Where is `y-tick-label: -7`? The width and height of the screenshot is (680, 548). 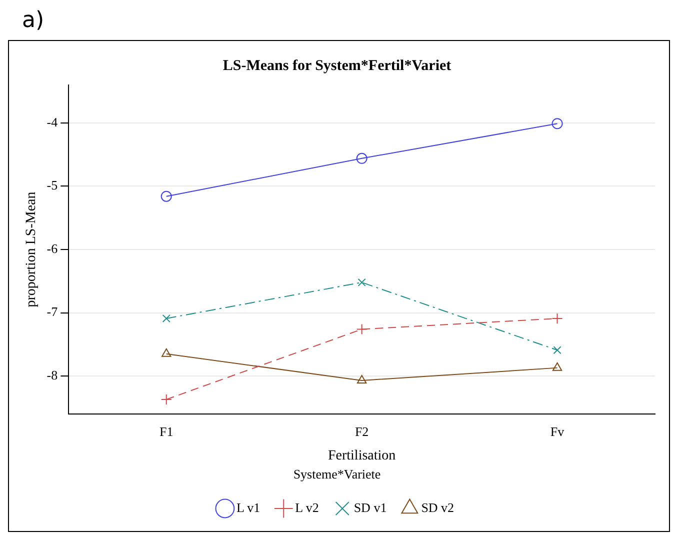 y-tick-label: -7 is located at coordinates (52, 312).